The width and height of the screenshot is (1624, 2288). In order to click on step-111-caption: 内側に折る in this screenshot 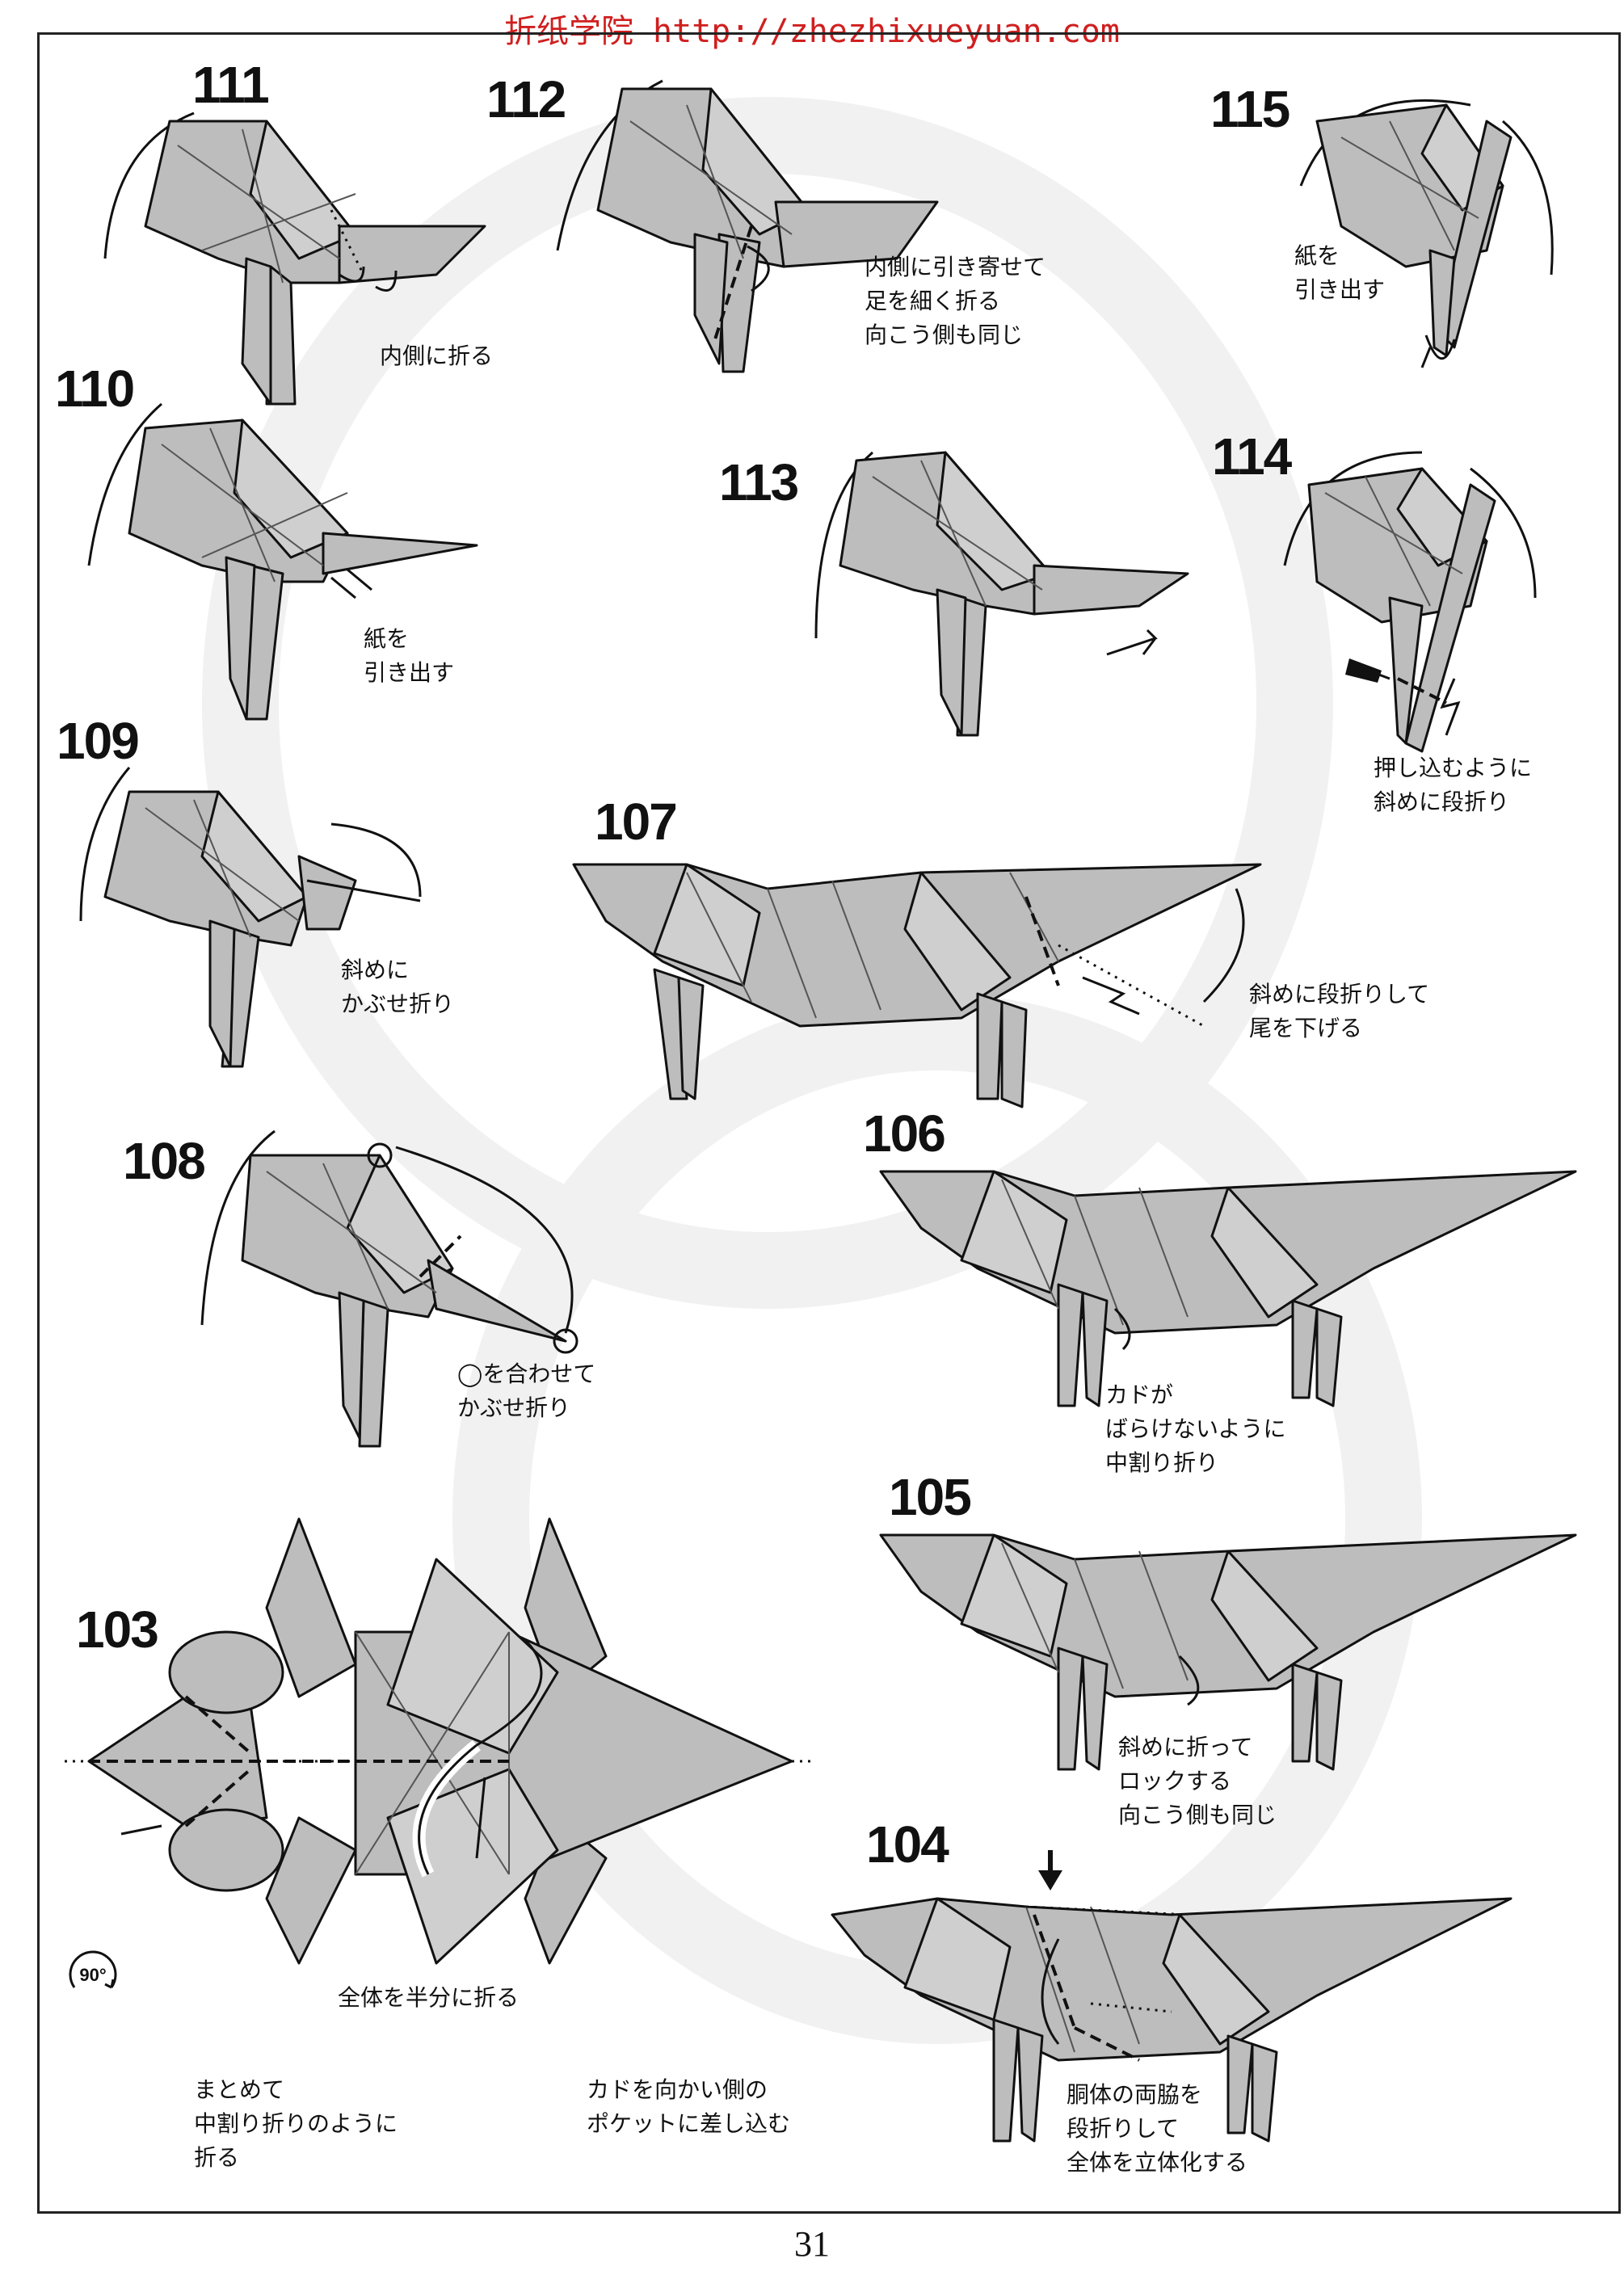, I will do `click(437, 356)`.